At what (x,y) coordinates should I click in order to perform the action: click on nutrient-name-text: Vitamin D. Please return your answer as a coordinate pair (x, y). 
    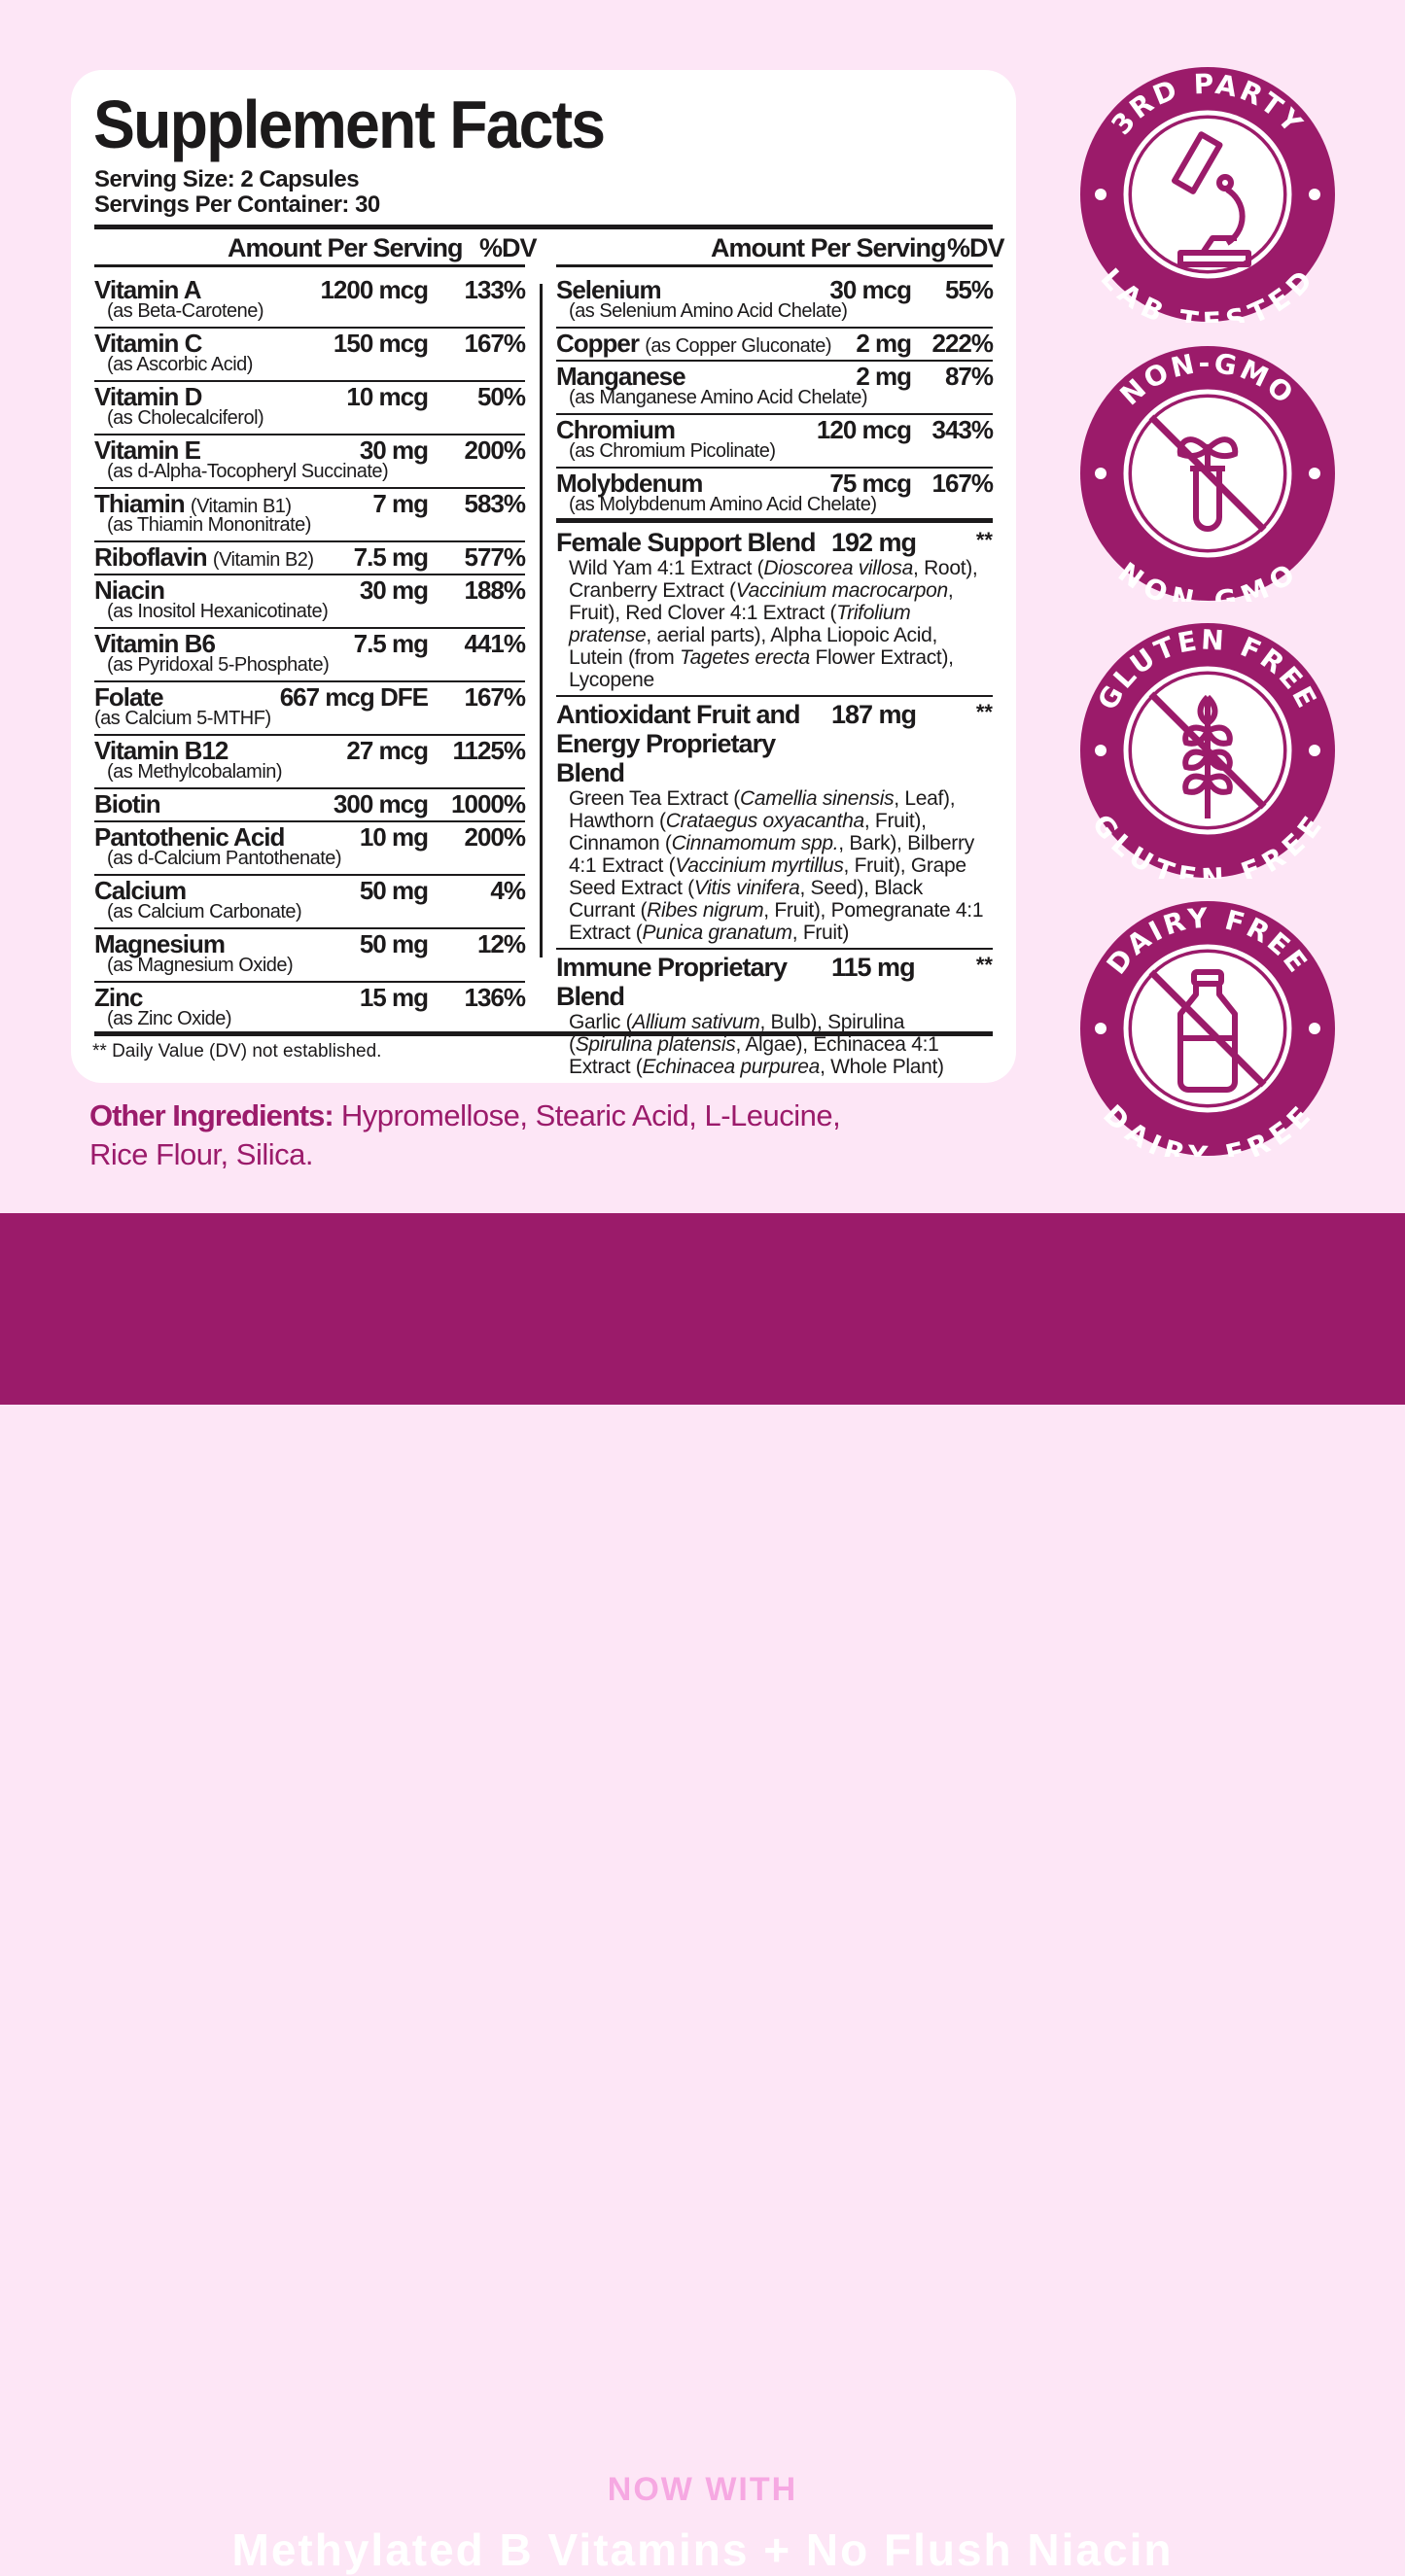
    Looking at the image, I should click on (148, 396).